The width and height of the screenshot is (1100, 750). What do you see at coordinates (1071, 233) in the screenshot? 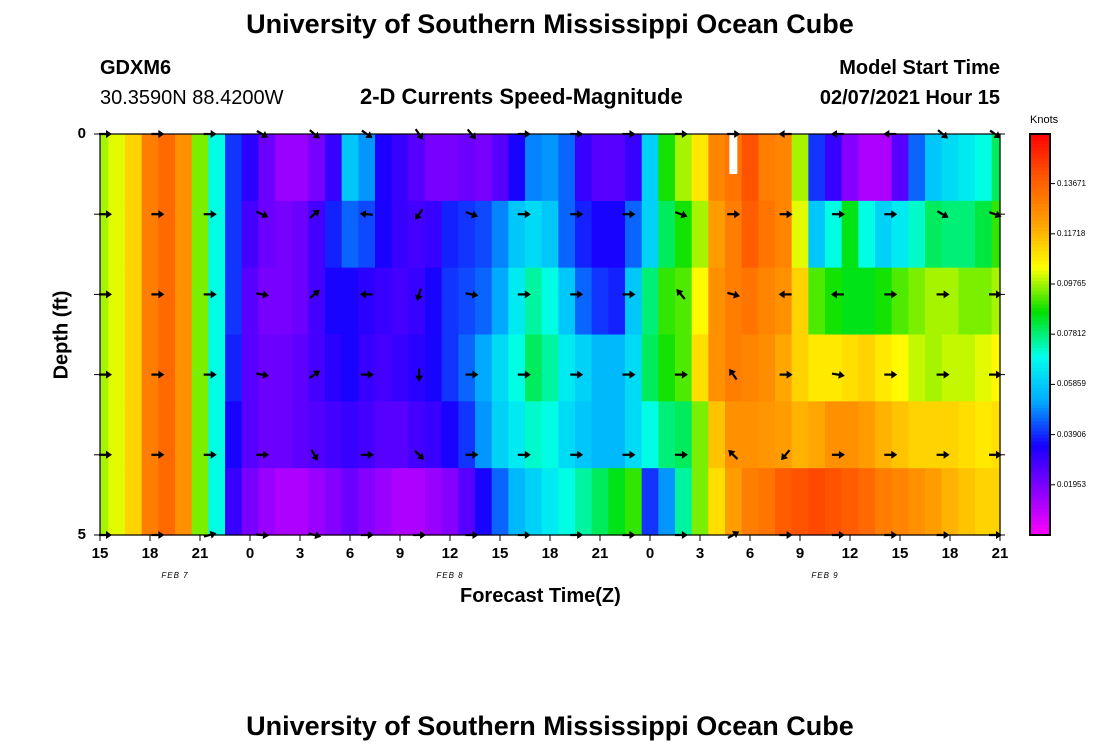
I see `colorbar-tick-label: 0.11718` at bounding box center [1071, 233].